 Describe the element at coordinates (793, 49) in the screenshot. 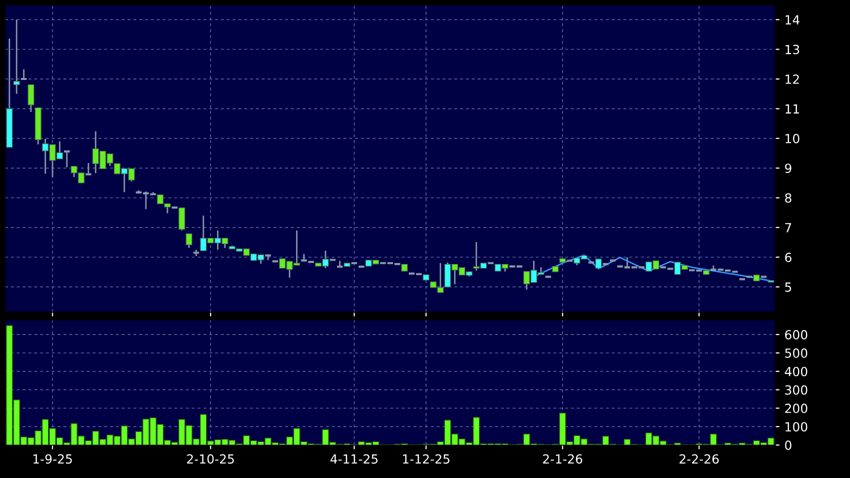

I see `y-tick-label: 13` at that location.